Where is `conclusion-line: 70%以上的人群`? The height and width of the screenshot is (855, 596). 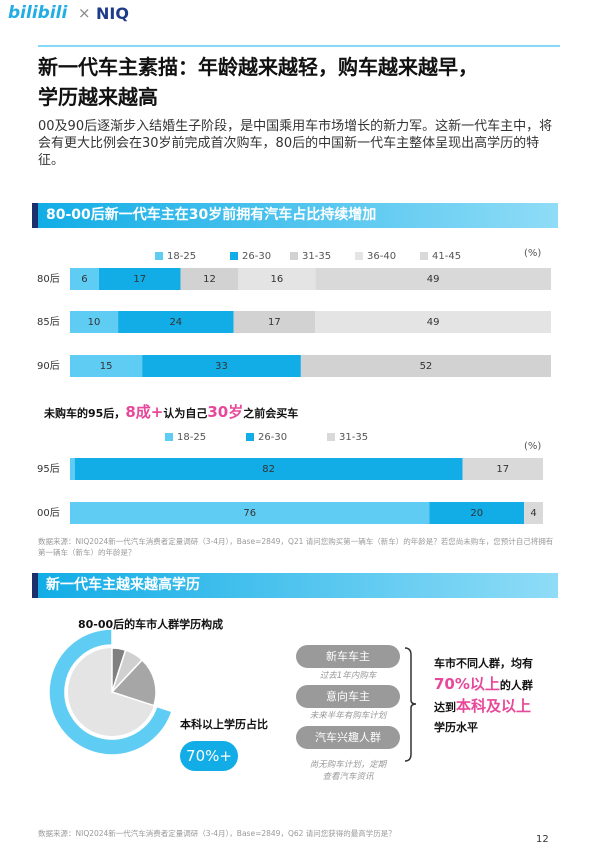 conclusion-line: 70%以上的人群 is located at coordinates (483, 685).